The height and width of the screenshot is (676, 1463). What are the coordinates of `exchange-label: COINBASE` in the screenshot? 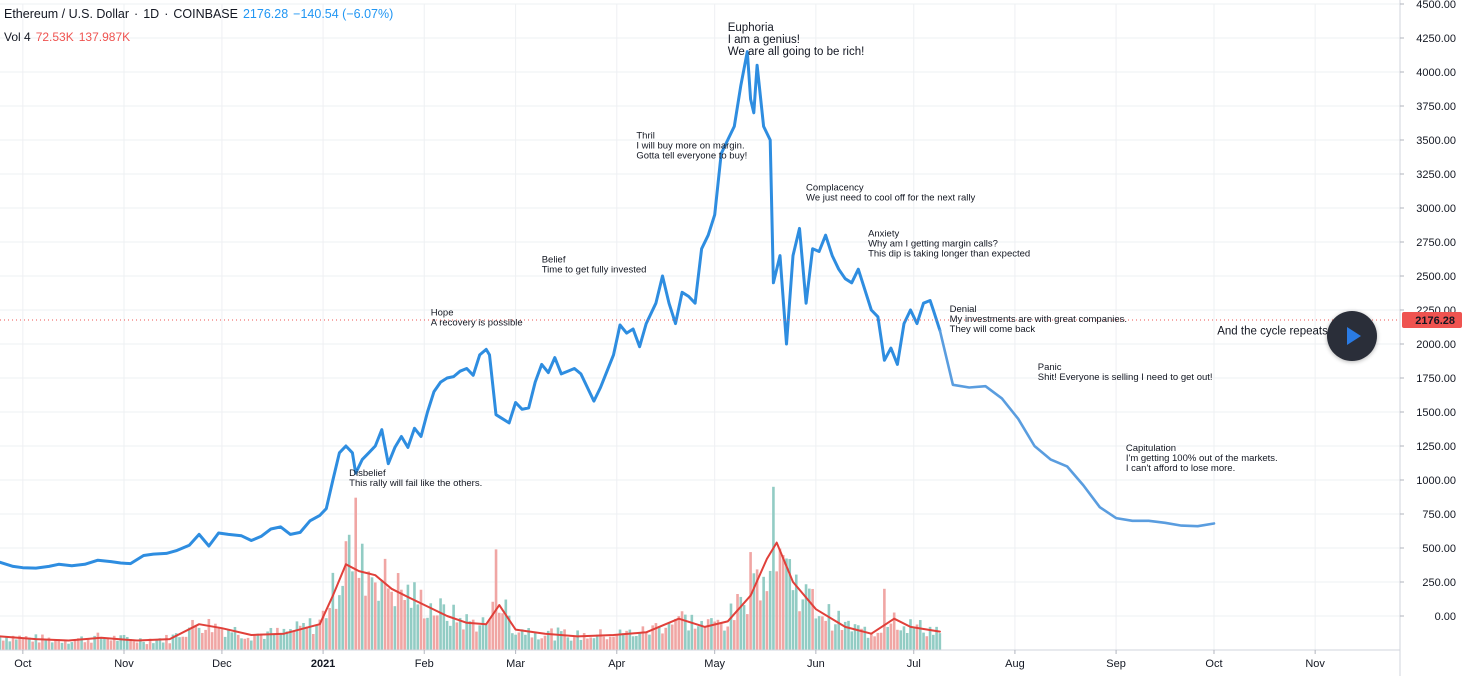 It's located at (205, 14).